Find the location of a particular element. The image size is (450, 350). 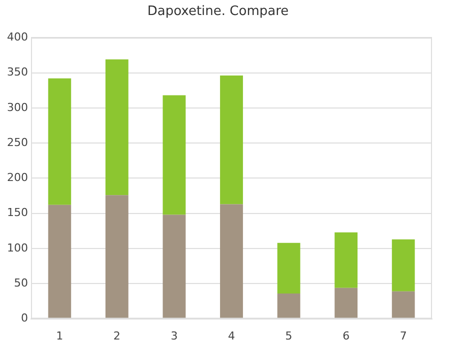

y-tick-label: 350 is located at coordinates (17, 72).